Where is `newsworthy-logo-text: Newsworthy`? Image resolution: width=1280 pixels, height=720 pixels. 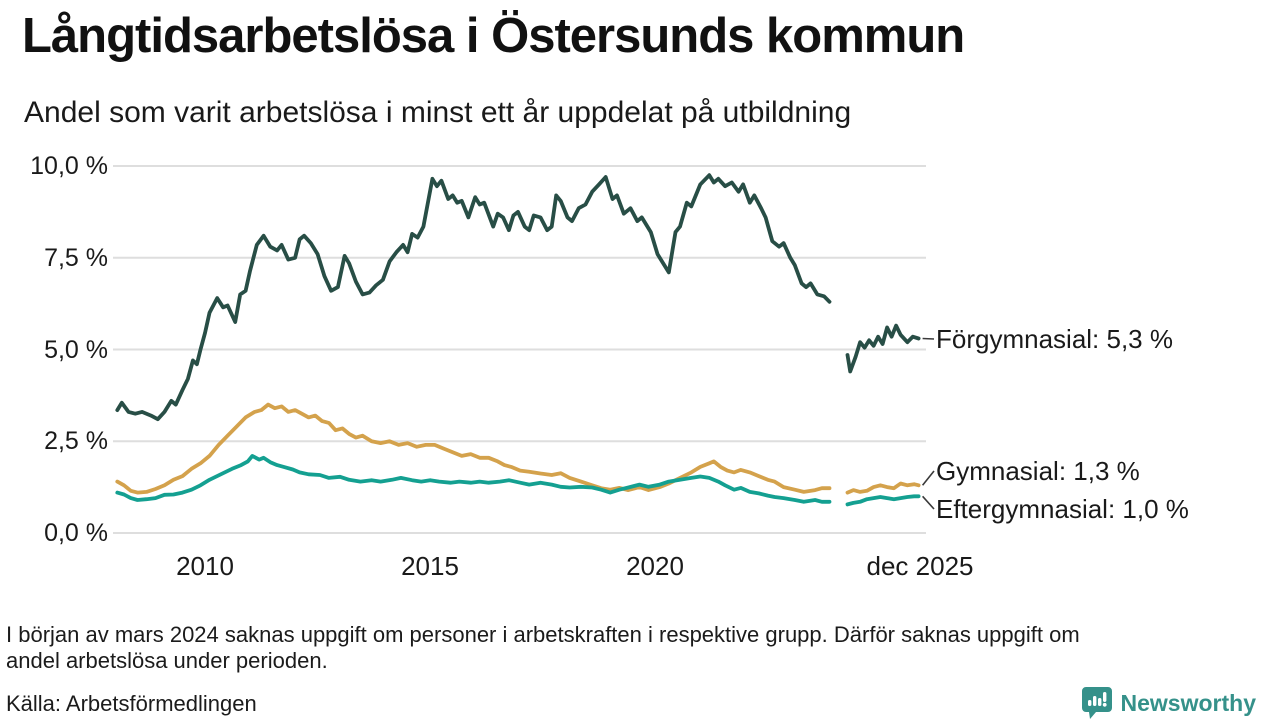 newsworthy-logo-text: Newsworthy is located at coordinates (1188, 702).